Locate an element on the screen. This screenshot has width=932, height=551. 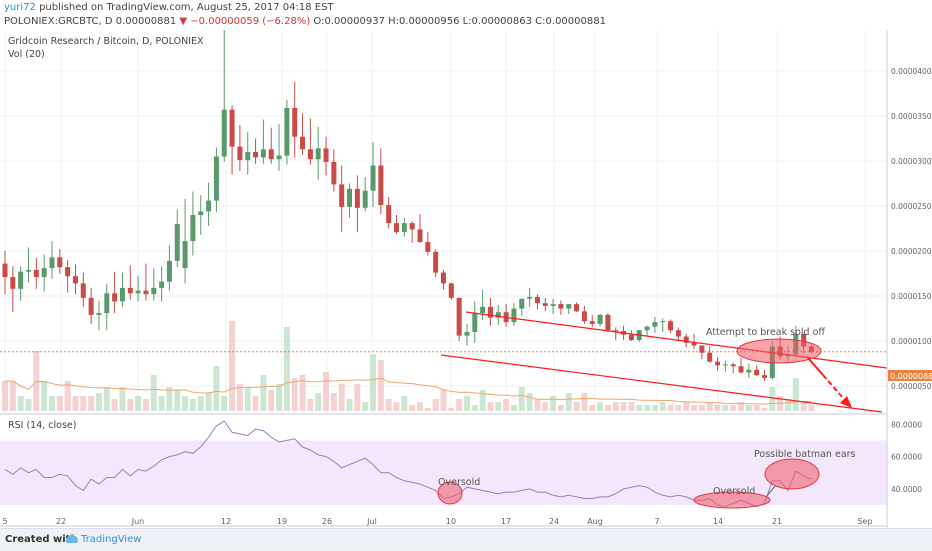
price-tag: 0.00000881 is located at coordinates (911, 376).